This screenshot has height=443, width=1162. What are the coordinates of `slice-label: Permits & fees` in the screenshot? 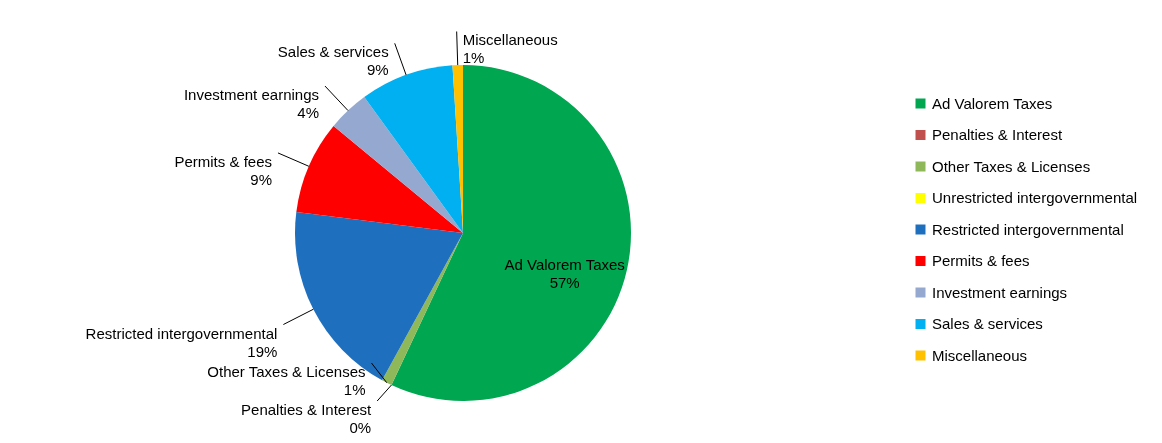 It's located at (223, 161).